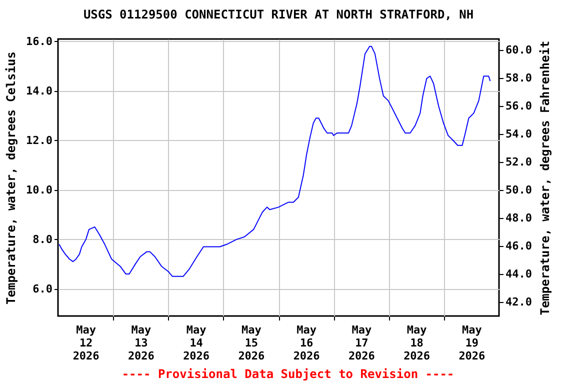  What do you see at coordinates (519, 218) in the screenshot?
I see `y2-tick-label: 48.0` at bounding box center [519, 218].